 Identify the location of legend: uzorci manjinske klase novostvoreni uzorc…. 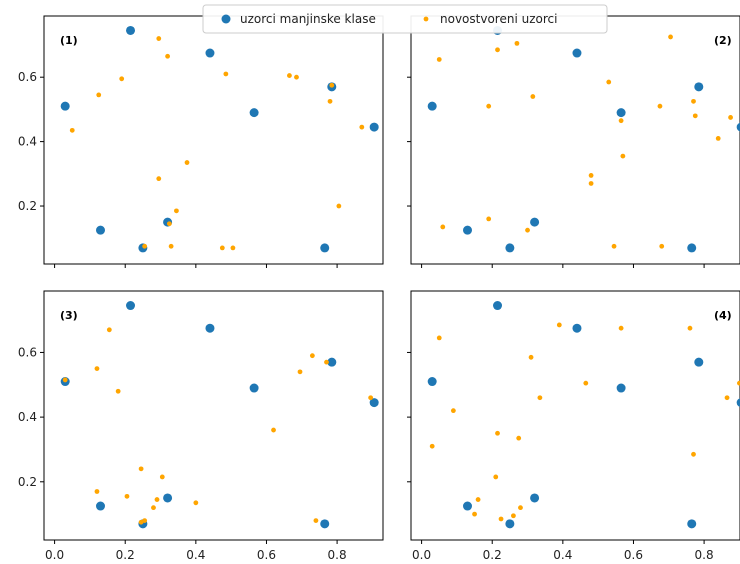
(405, 19).